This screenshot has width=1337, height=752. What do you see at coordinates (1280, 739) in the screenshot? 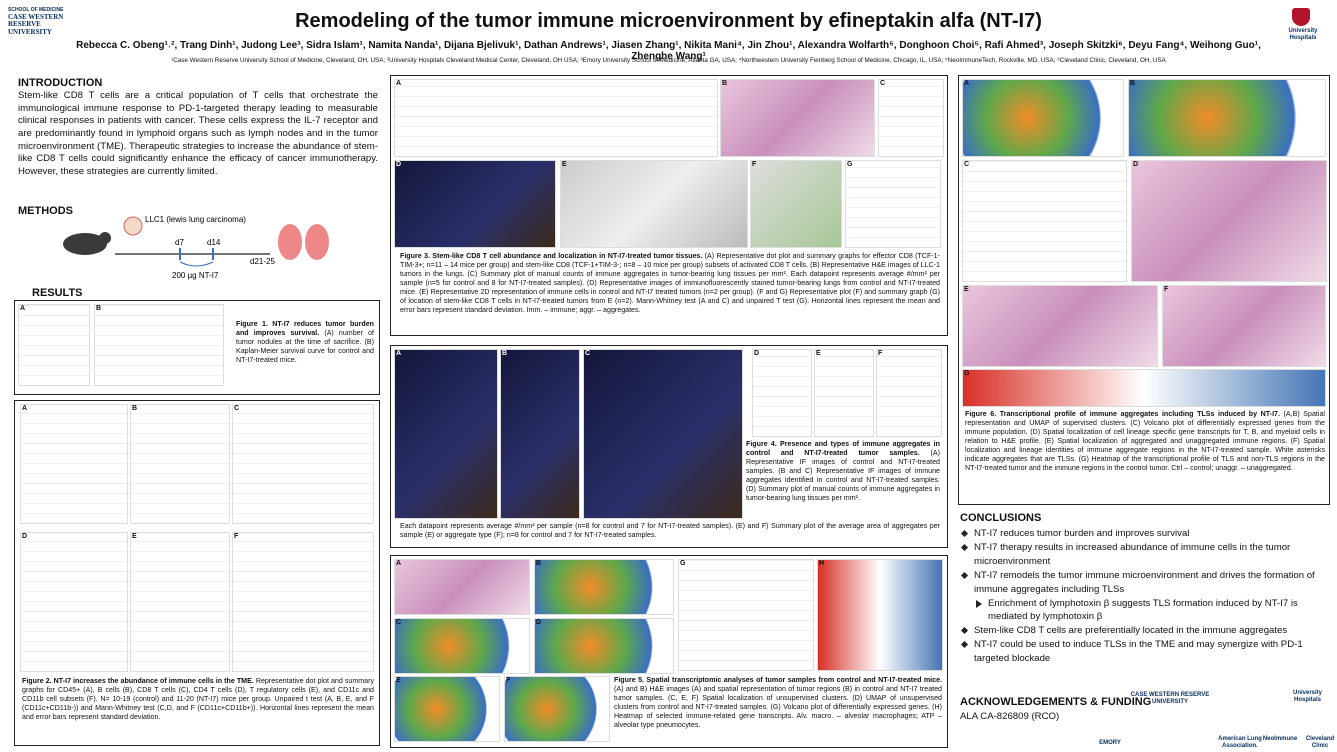
I see `sponsor-logo: NeoImmune` at bounding box center [1280, 739].